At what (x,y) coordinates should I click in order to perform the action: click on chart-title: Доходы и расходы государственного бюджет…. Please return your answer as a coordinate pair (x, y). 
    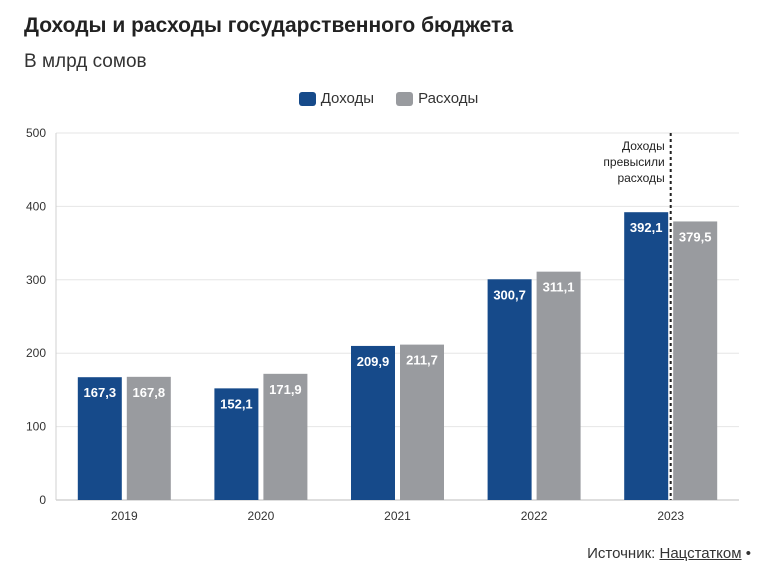
    Looking at the image, I should click on (269, 25).